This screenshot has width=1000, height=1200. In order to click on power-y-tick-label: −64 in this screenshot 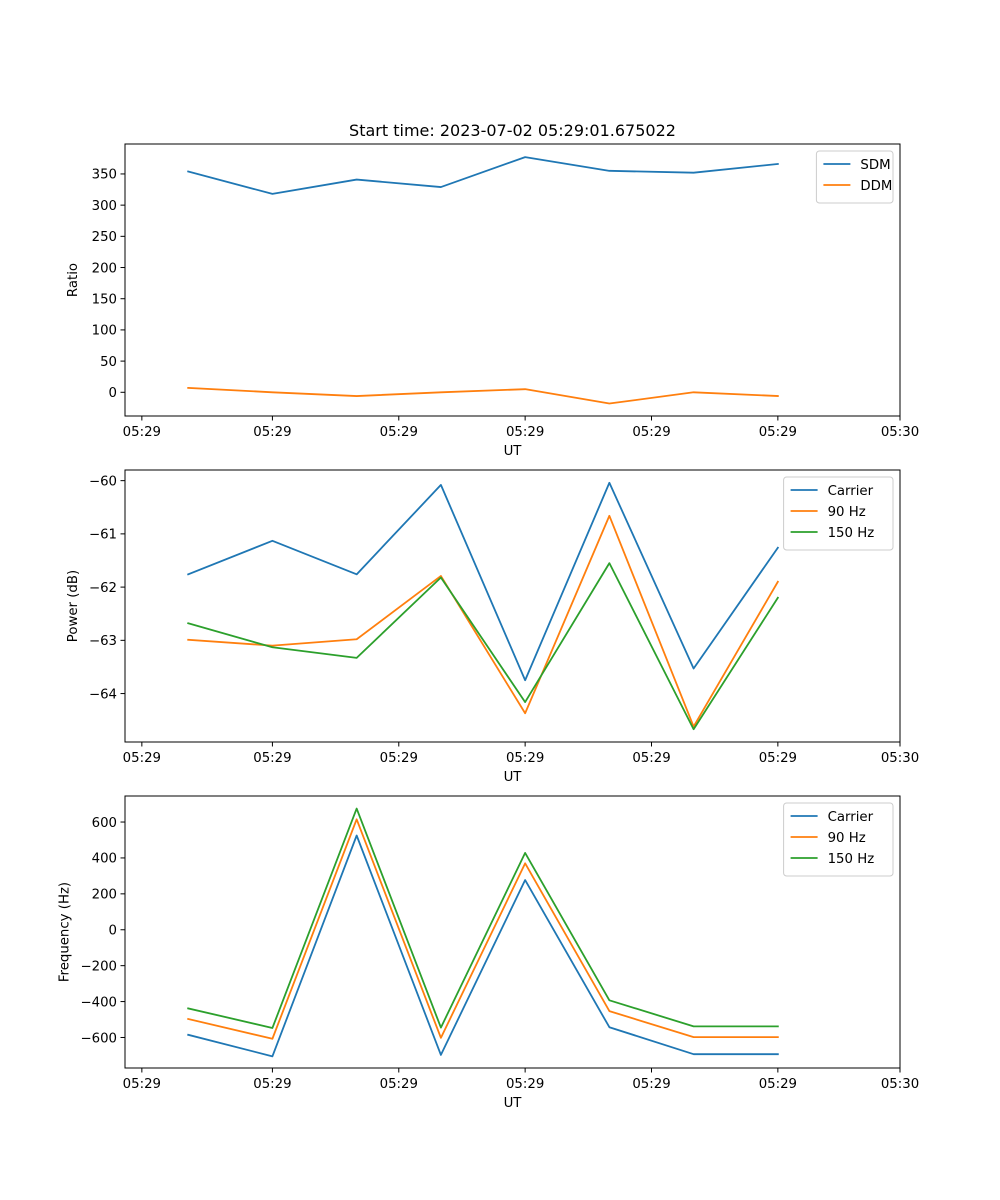, I will do `click(103, 694)`.